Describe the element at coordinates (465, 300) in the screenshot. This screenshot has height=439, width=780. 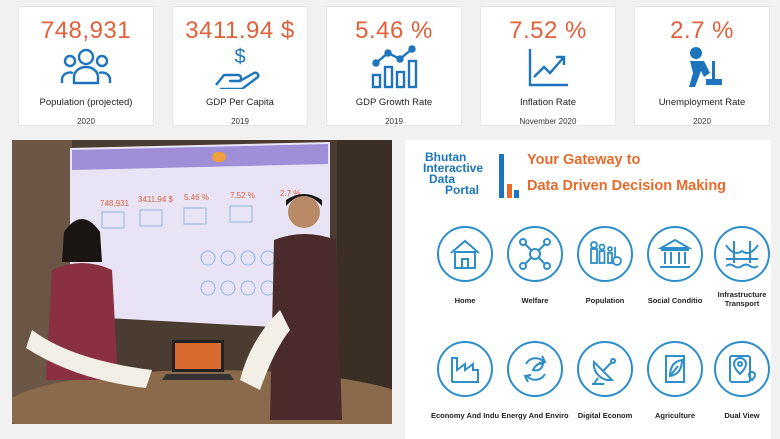
I see `category-label: Home` at that location.